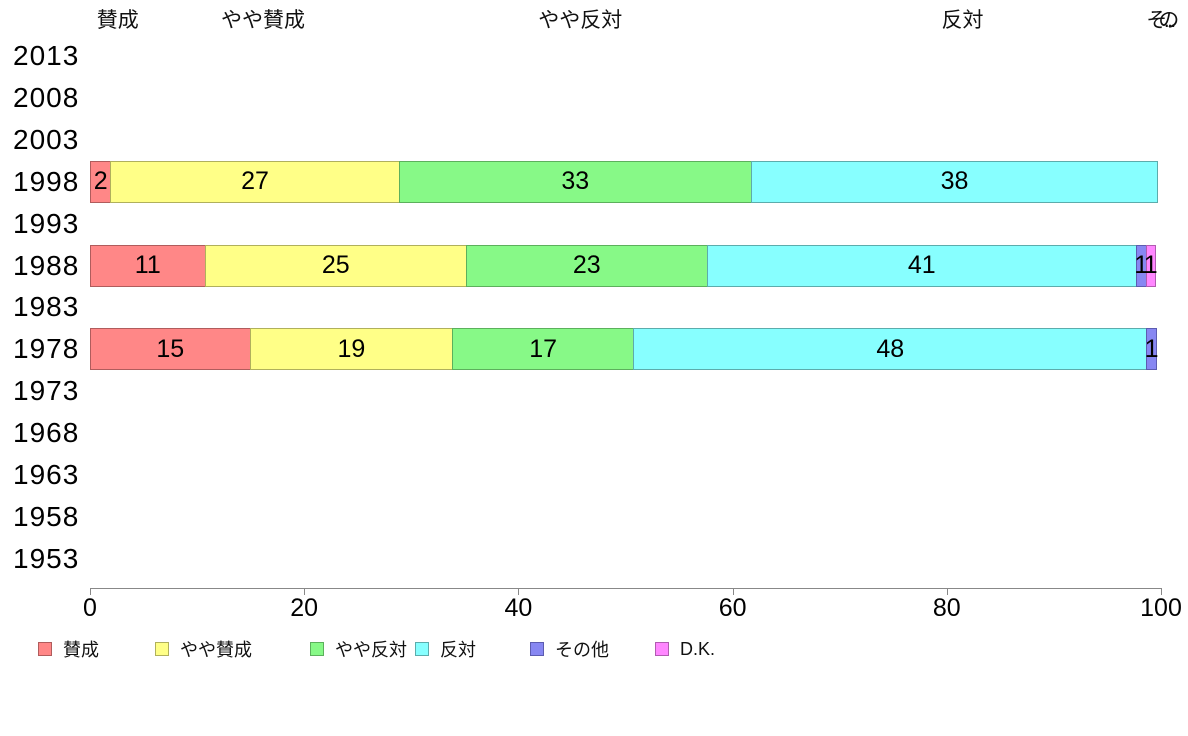 This screenshot has width=1188, height=736. I want to click on bar-segment-label: 41, so click(921, 265).